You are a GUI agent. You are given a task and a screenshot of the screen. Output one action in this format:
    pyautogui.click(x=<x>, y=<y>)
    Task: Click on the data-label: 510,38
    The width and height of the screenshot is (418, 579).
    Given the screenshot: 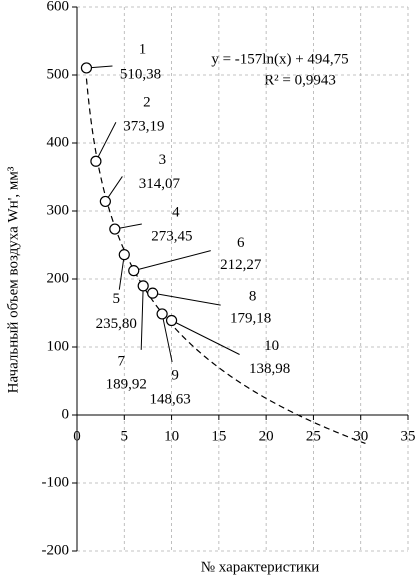 What is the action you would take?
    pyautogui.click(x=140, y=74)
    